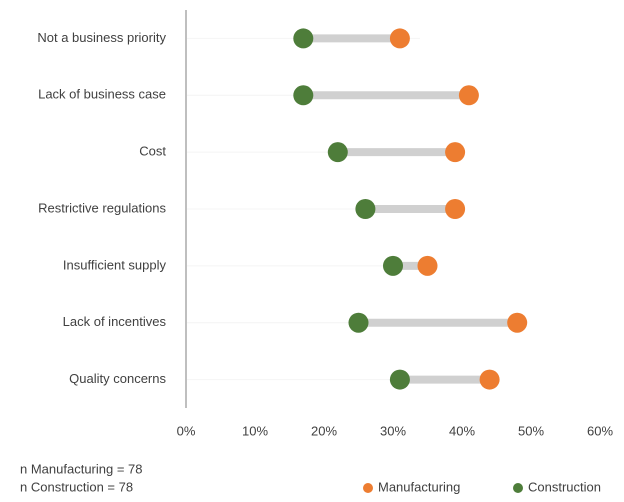 This screenshot has height=502, width=624. Describe the element at coordinates (186, 430) in the screenshot. I see `x-tick-label: 0%` at that location.